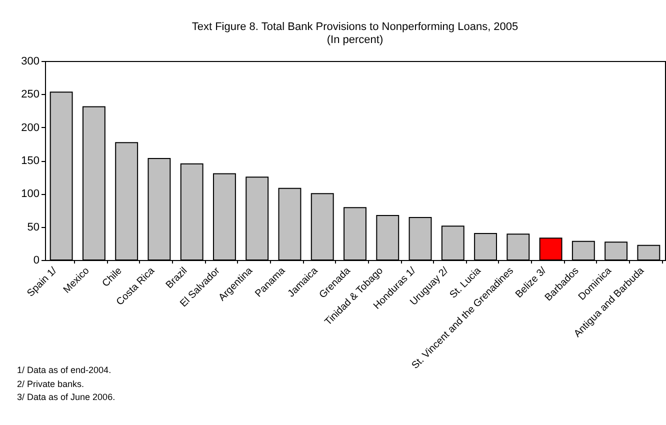 The width and height of the screenshot is (666, 425). I want to click on text: 2/ Private banks., so click(51, 384).